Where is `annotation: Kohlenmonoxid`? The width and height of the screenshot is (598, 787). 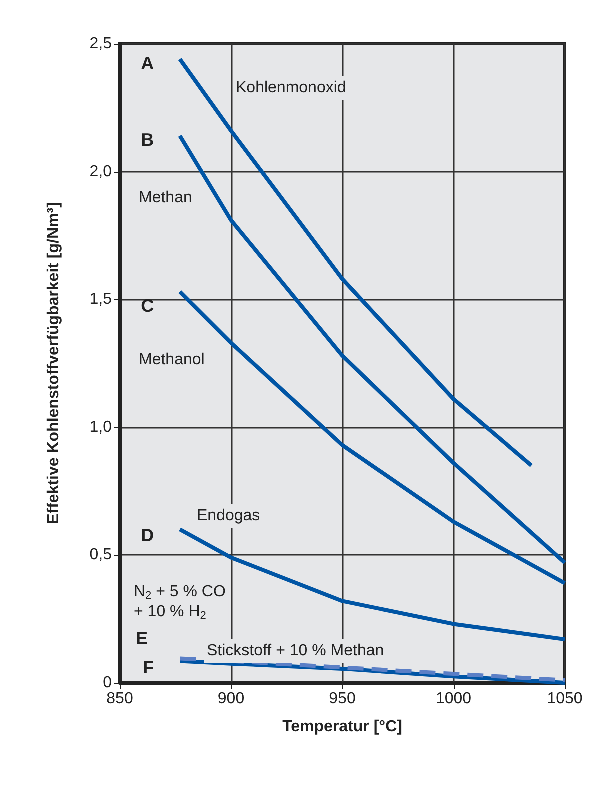
annotation: Kohlenmonoxid is located at coordinates (291, 88).